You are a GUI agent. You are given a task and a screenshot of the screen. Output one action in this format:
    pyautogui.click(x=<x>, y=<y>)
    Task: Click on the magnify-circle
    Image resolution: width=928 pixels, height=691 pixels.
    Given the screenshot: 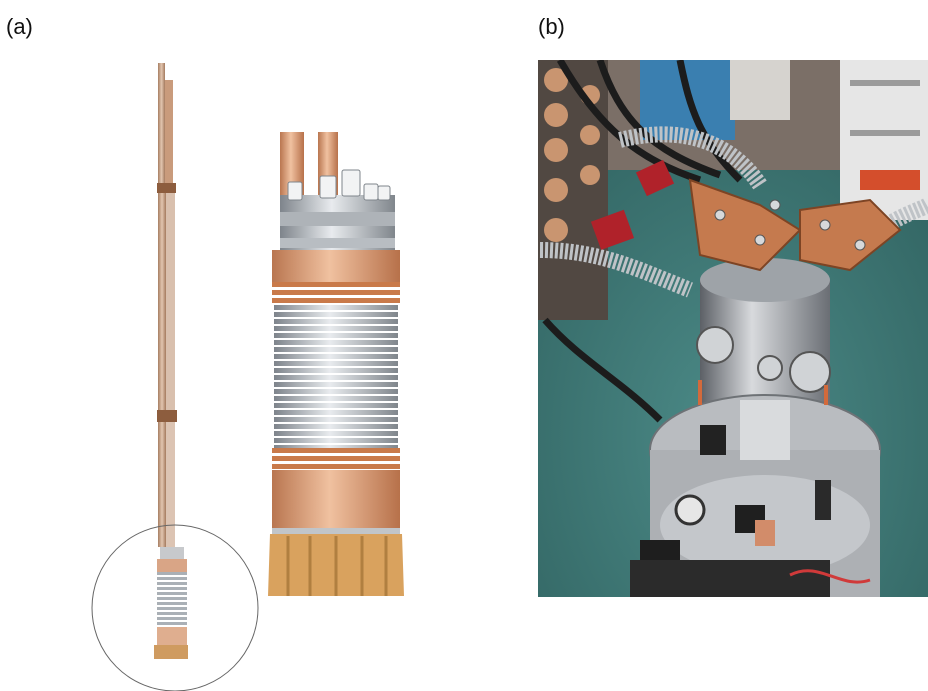 What is the action you would take?
    pyautogui.click(x=175, y=607)
    